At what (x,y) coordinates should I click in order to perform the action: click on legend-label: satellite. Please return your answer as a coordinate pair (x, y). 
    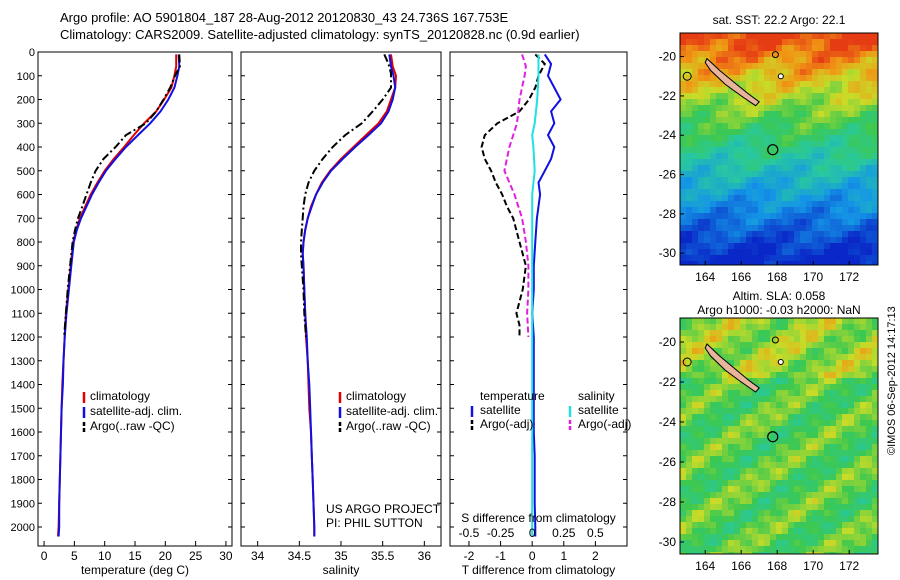
    Looking at the image, I should click on (598, 410).